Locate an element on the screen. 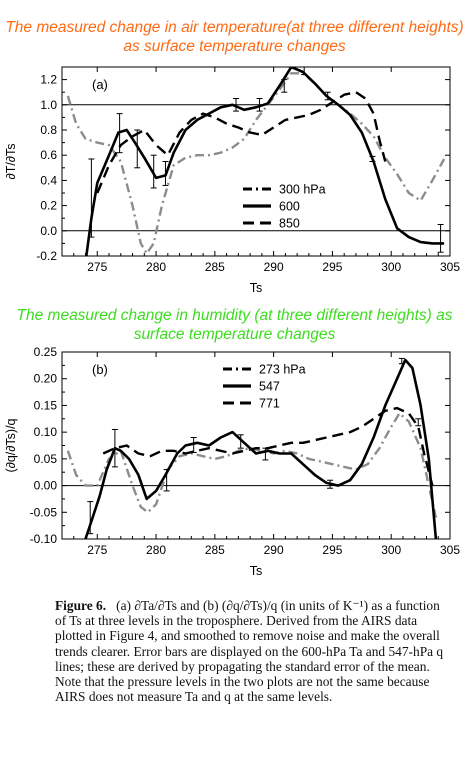  caption-label: Figure 6. is located at coordinates (81, 605).